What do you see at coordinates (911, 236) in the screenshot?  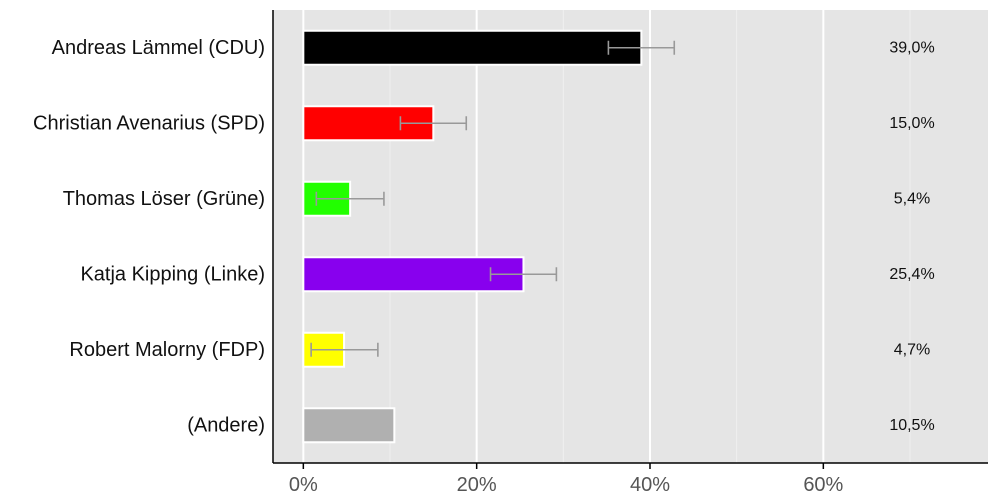 I see `value-labels: 39,0% 15,0% 5,4% 25,4% 4,7% 10,5%` at bounding box center [911, 236].